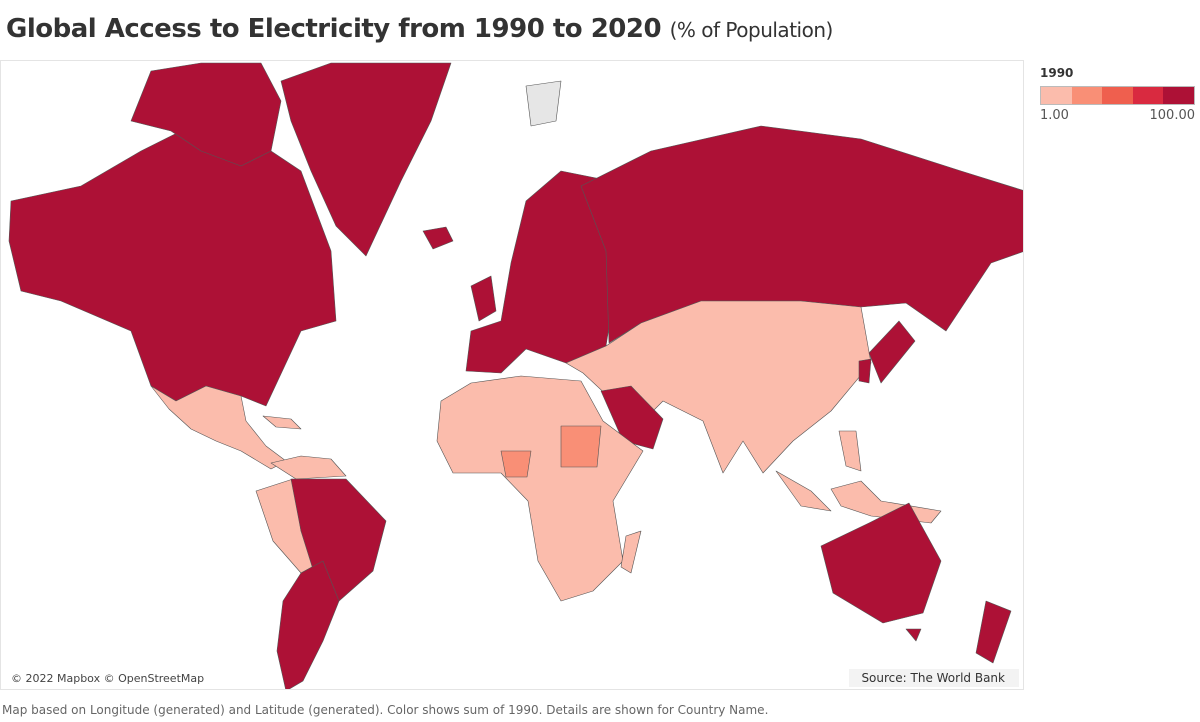  What do you see at coordinates (751, 30) in the screenshot?
I see `title-subtitle: (% of Population)` at bounding box center [751, 30].